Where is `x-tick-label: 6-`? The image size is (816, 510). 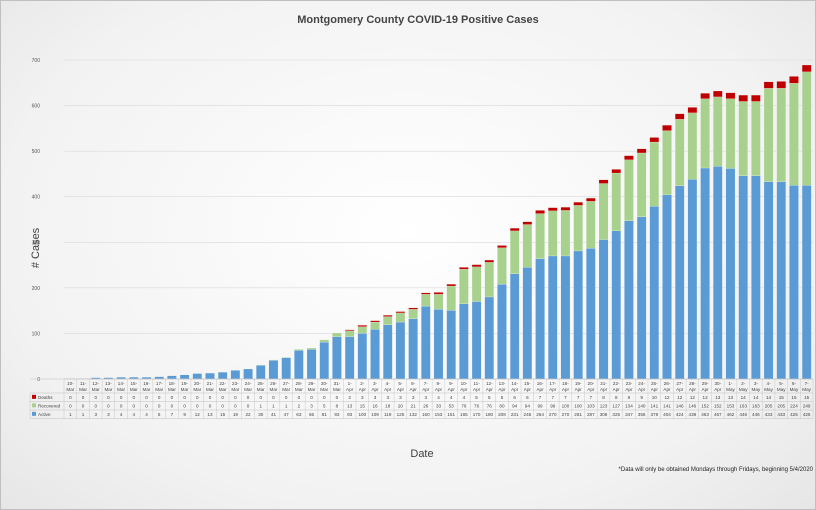
x-tick-label: 6- is located at coordinates (413, 383).